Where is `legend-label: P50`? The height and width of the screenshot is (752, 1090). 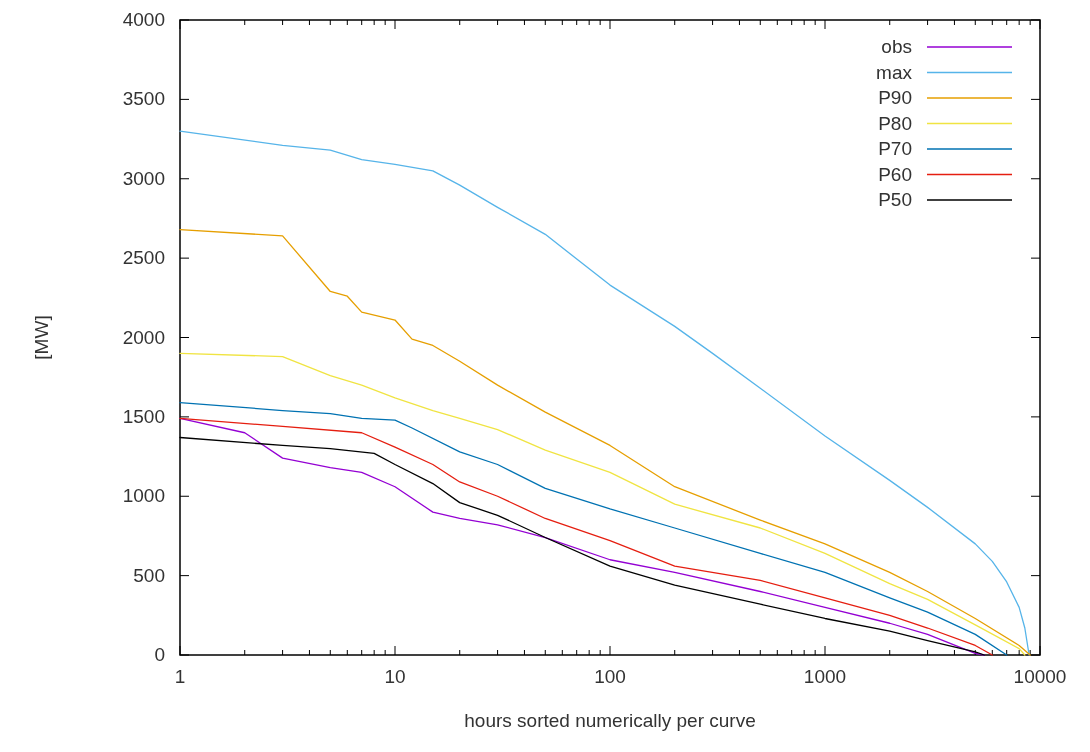 legend-label: P50 is located at coordinates (895, 199).